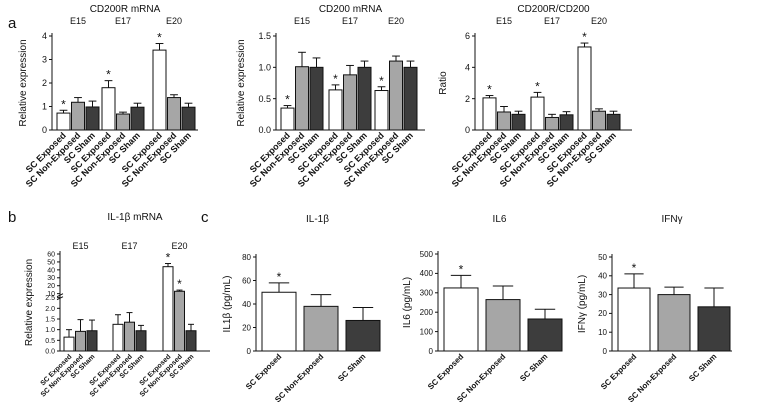 This screenshot has height=409, width=760. Describe the element at coordinates (44, 60) in the screenshot. I see `y-tick-label: 3` at that location.